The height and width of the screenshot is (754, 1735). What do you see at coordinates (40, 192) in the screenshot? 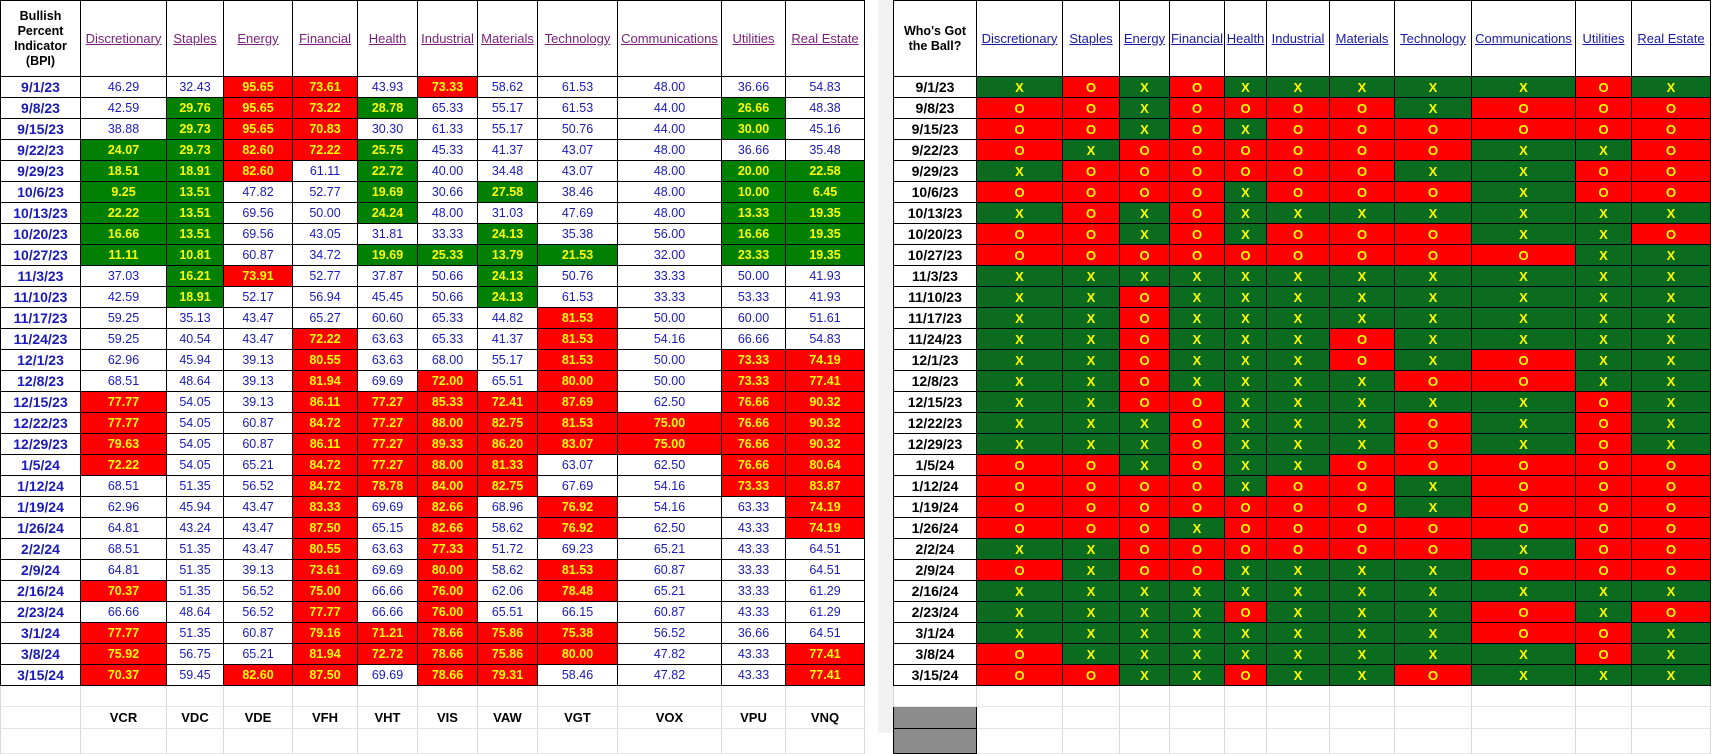
I see `row-date: 10/6/23` at bounding box center [40, 192].